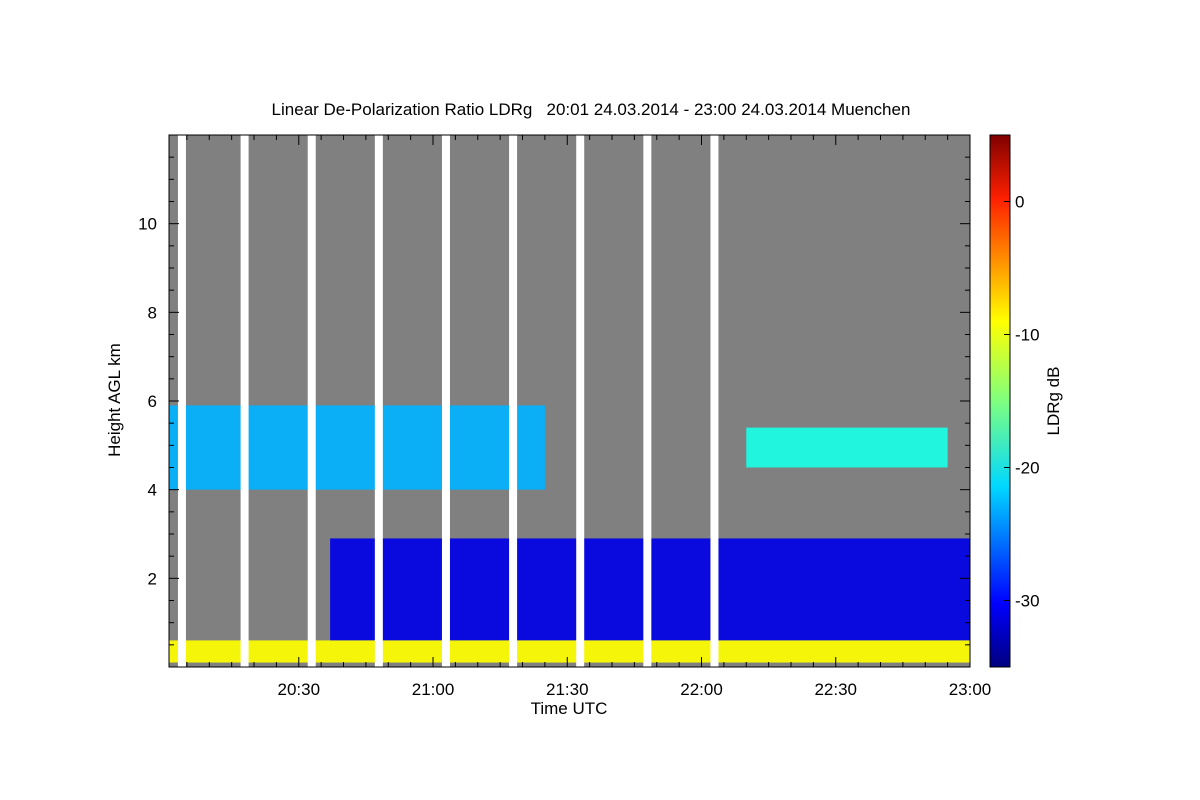  I want to click on colorbar-label: LDRg dB, so click(1053, 401).